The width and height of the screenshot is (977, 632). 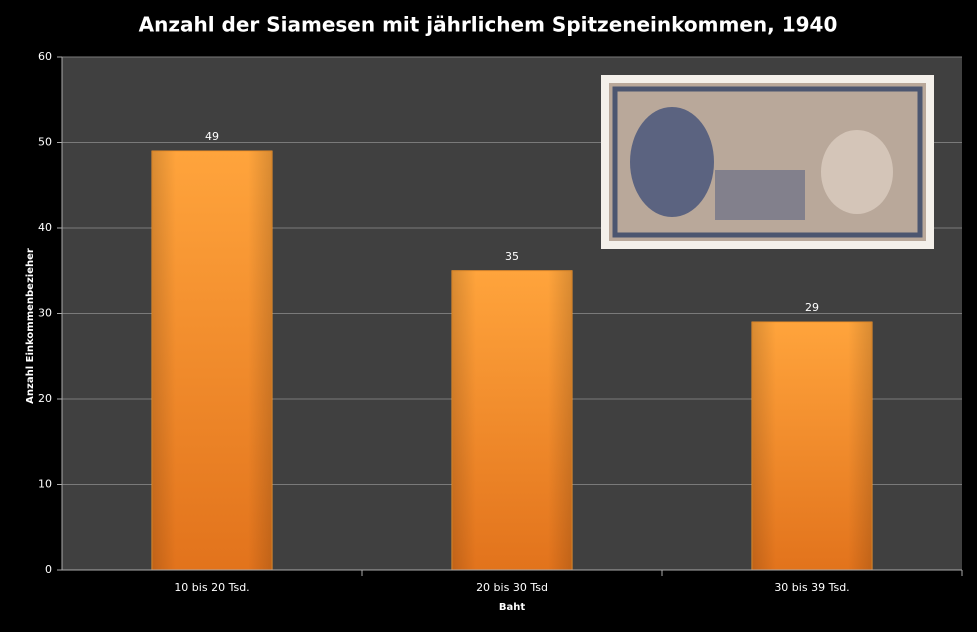 I want to click on banknote-watermark, so click(x=857, y=172).